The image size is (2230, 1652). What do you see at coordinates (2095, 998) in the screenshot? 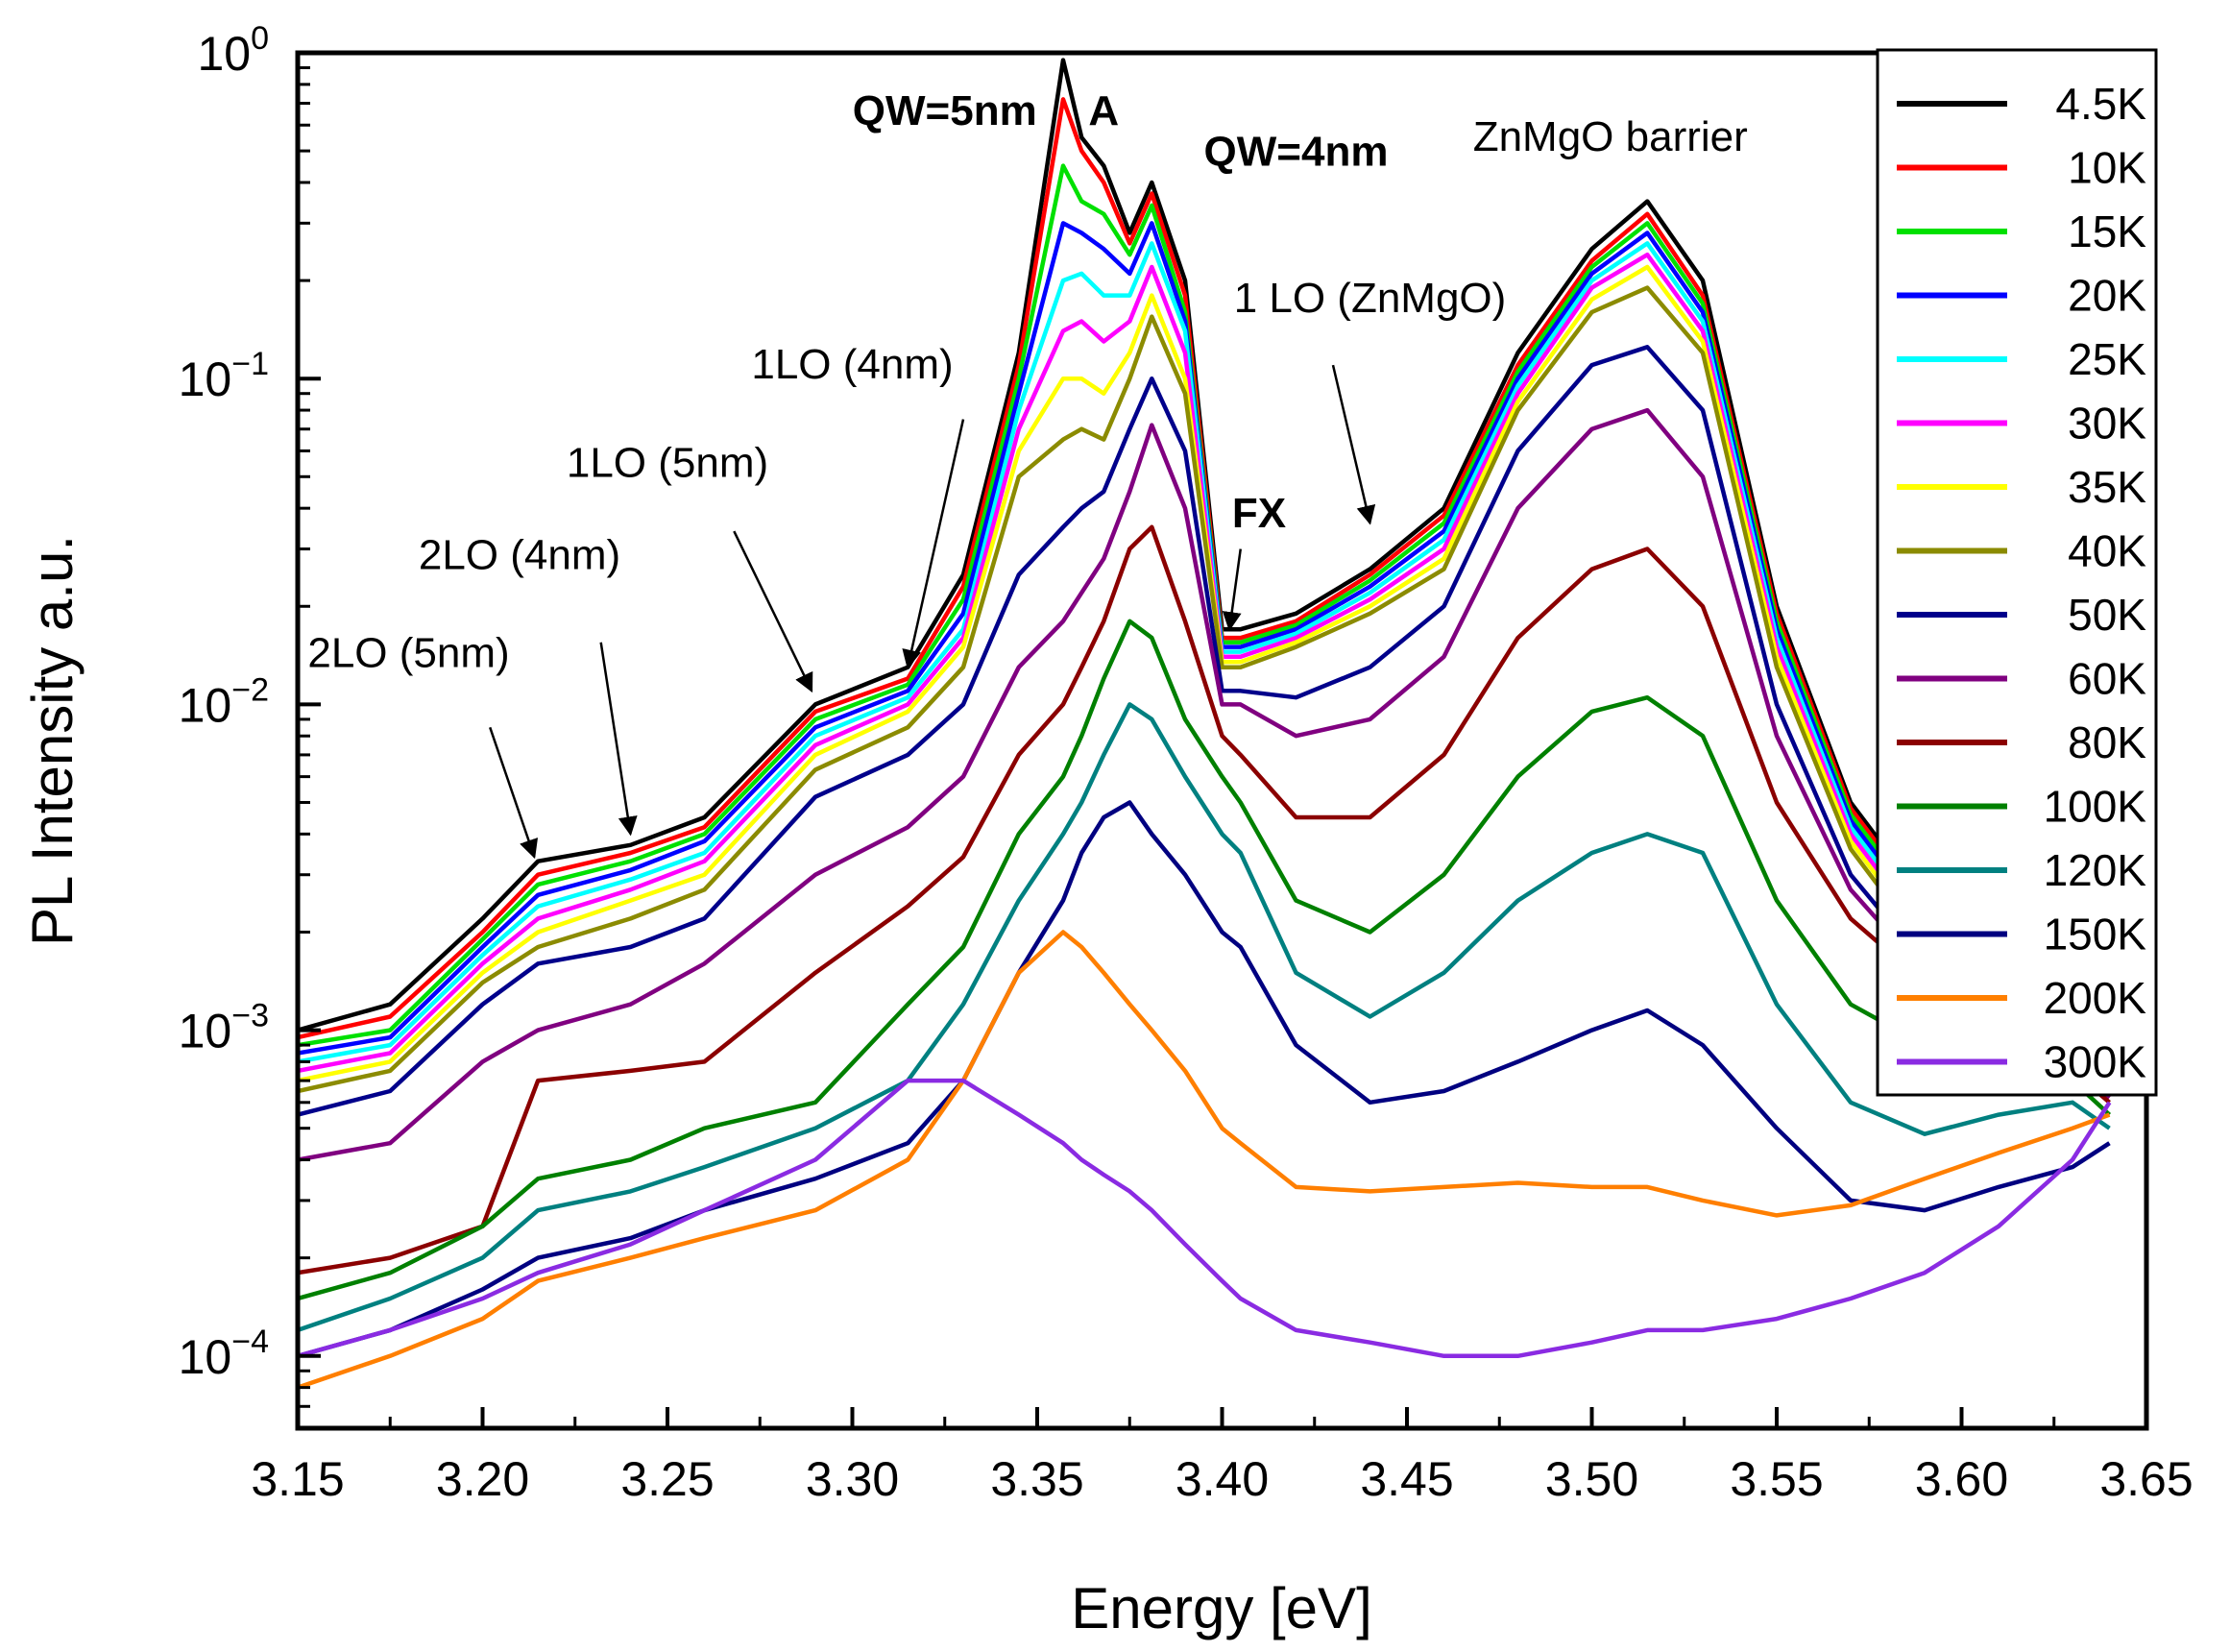
I see `legend-label-200K: 200K` at bounding box center [2095, 998].